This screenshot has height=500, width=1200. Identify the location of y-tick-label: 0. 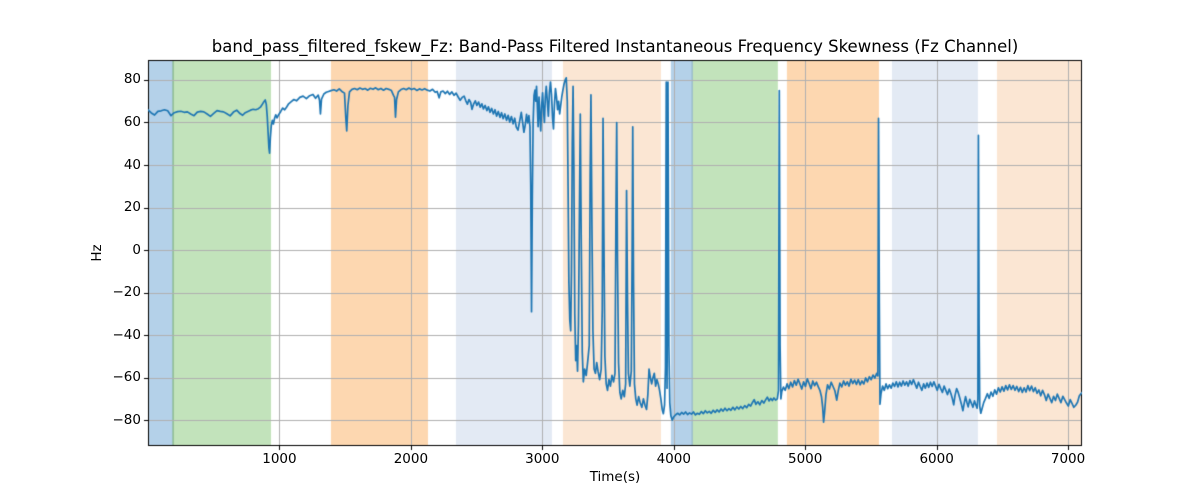
(136, 249).